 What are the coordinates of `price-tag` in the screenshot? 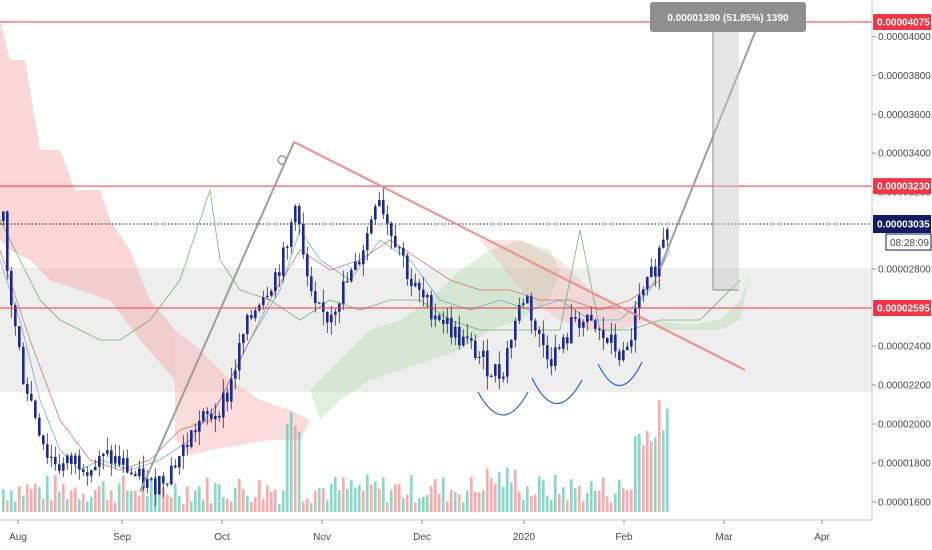 It's located at (902, 186).